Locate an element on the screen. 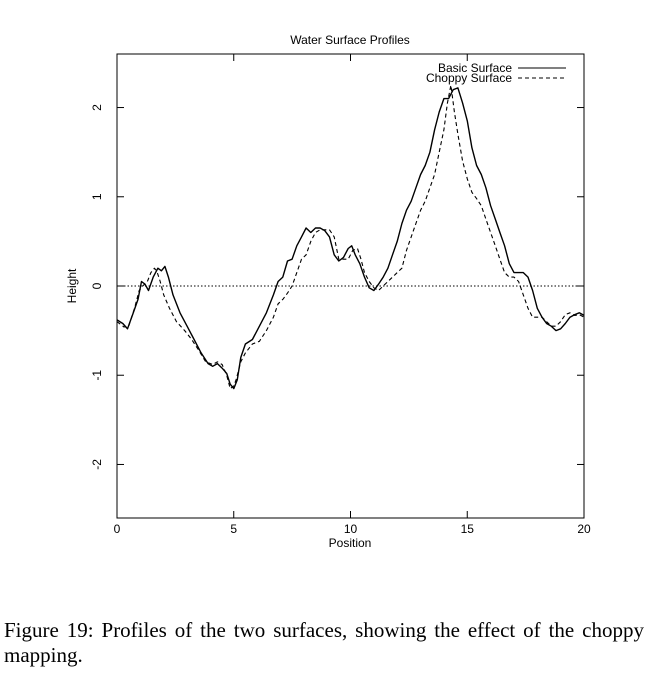 The width and height of the screenshot is (655, 683). y-tick-label: 0 is located at coordinates (97, 285).